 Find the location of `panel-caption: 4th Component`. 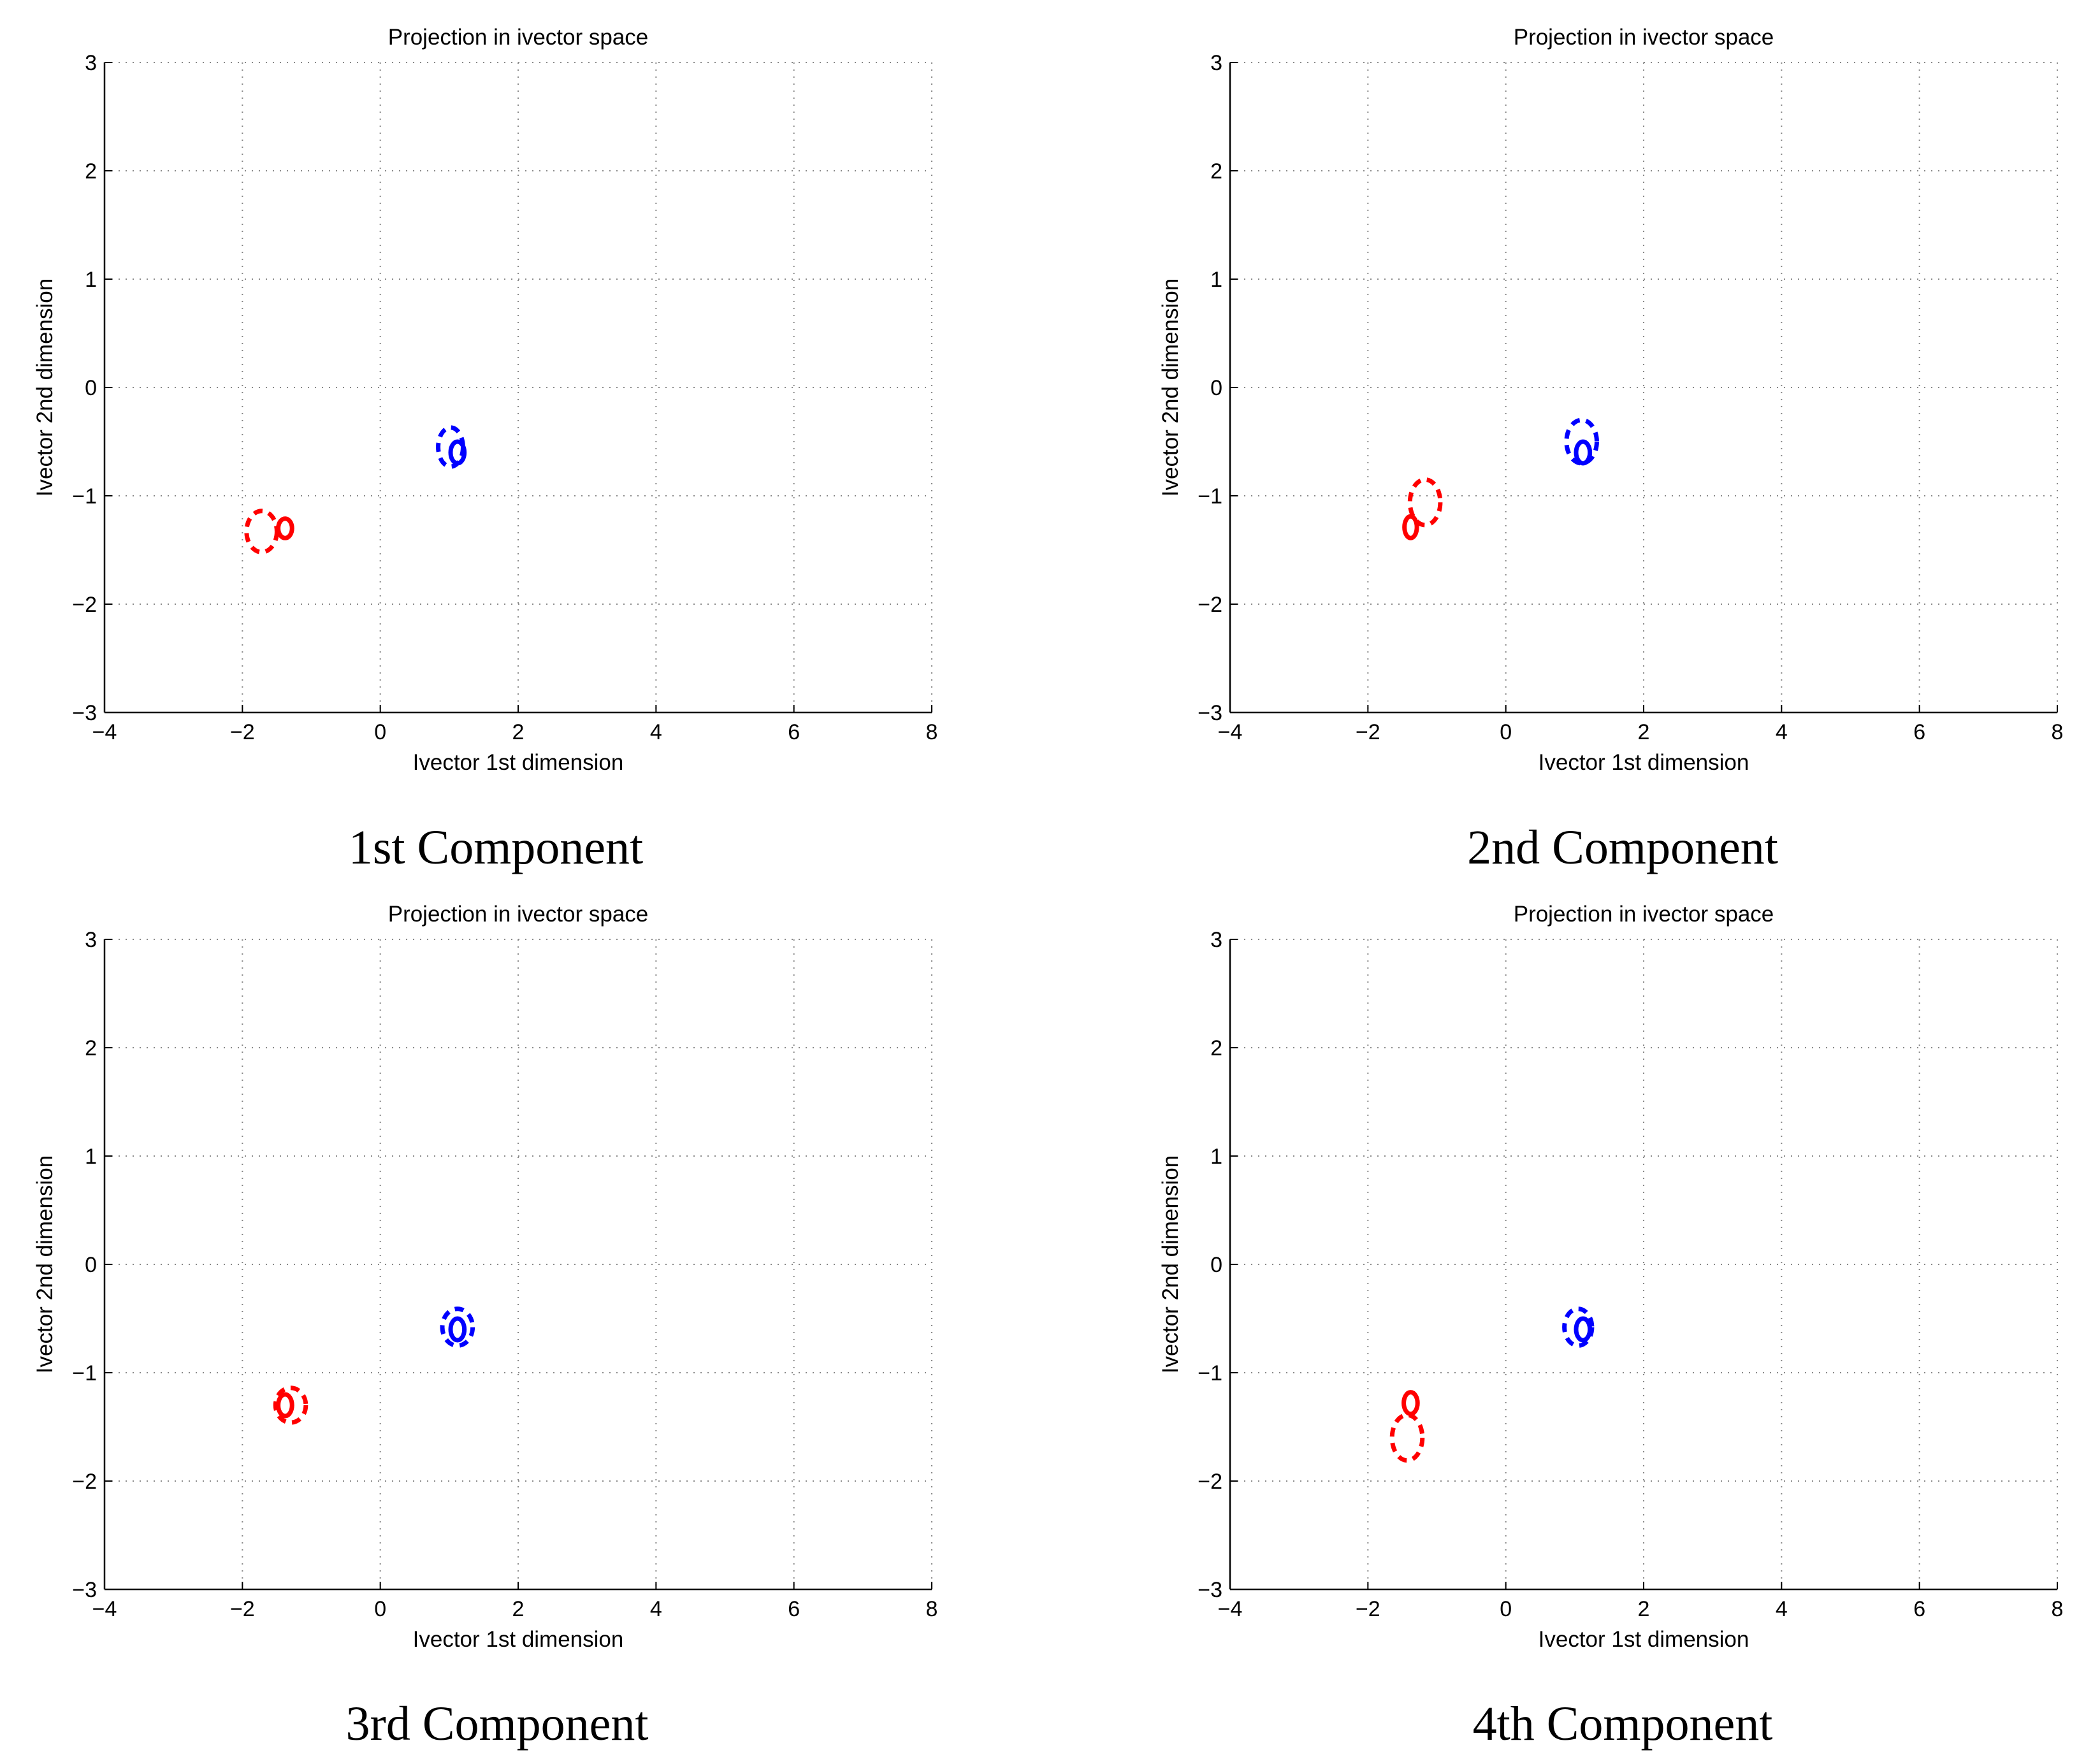

panel-caption: 4th Component is located at coordinates (1623, 1724).